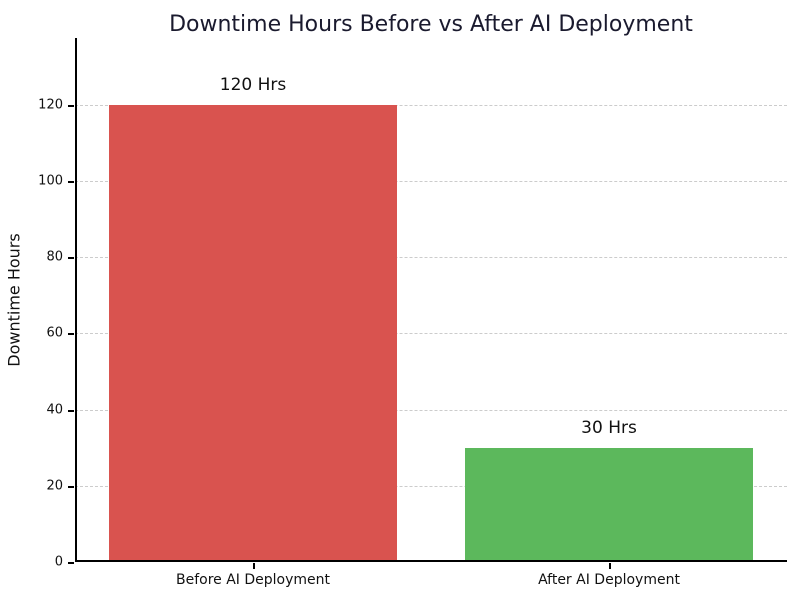 The width and height of the screenshot is (800, 600). Describe the element at coordinates (54, 486) in the screenshot. I see `y-tick-label-20: 20` at that location.